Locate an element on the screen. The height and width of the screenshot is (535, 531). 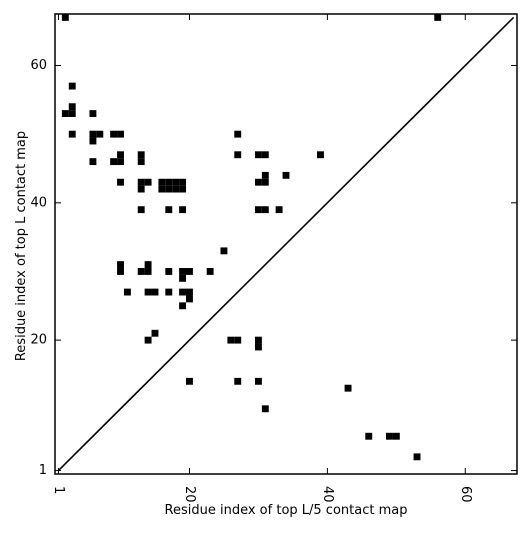
y-axis-label: Residue index of top L contact map is located at coordinates (21, 246).